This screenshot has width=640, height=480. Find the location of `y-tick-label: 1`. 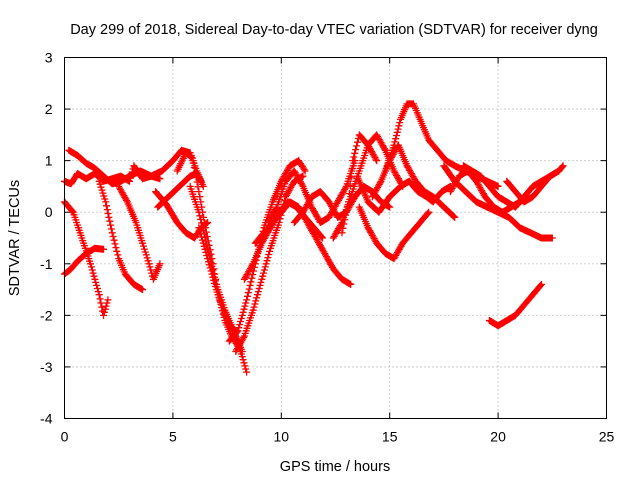

y-tick-label: 1 is located at coordinates (49, 161).